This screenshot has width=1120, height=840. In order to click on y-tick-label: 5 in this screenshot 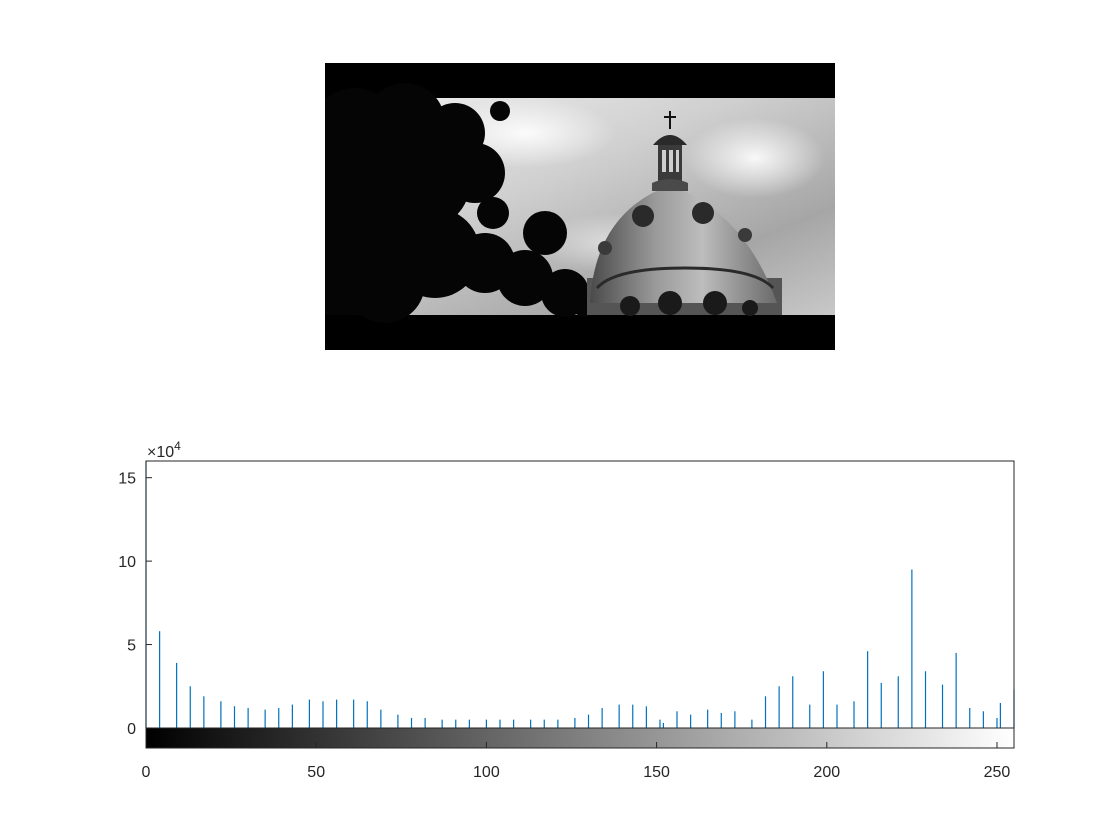, I will do `click(131, 646)`.